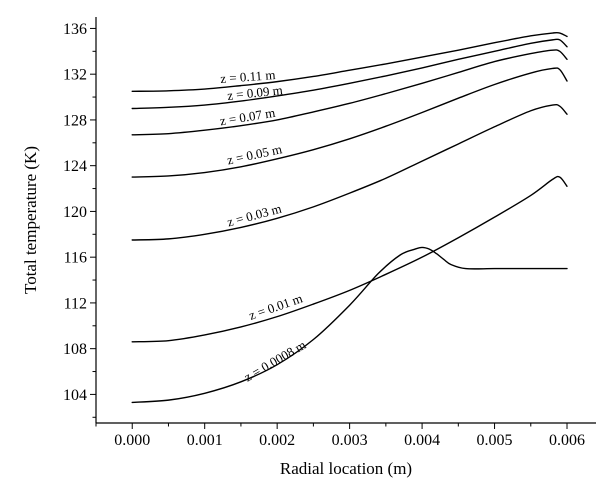  Describe the element at coordinates (248, 76) in the screenshot. I see `curve-label: z = 0.11 m` at that location.